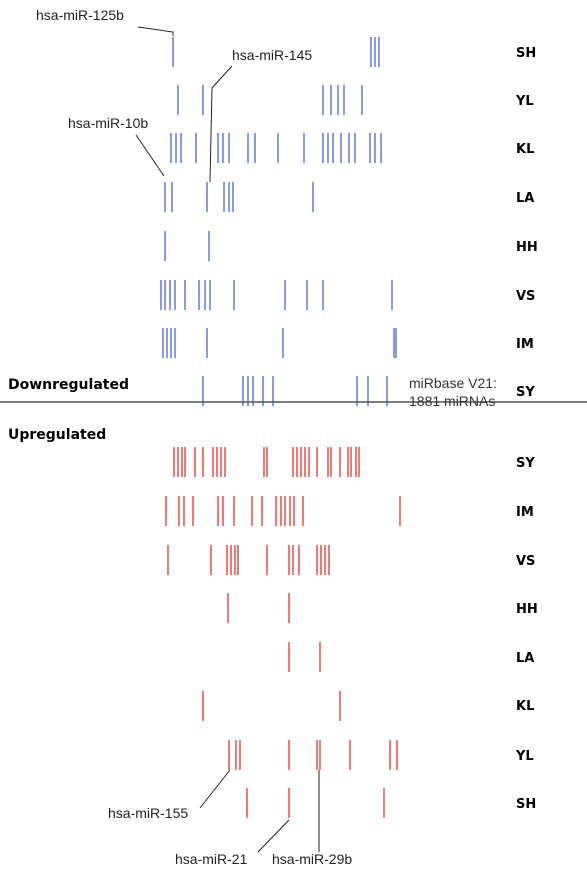 The height and width of the screenshot is (872, 587). What do you see at coordinates (525, 463) in the screenshot?
I see `up-row-label: SY` at bounding box center [525, 463].